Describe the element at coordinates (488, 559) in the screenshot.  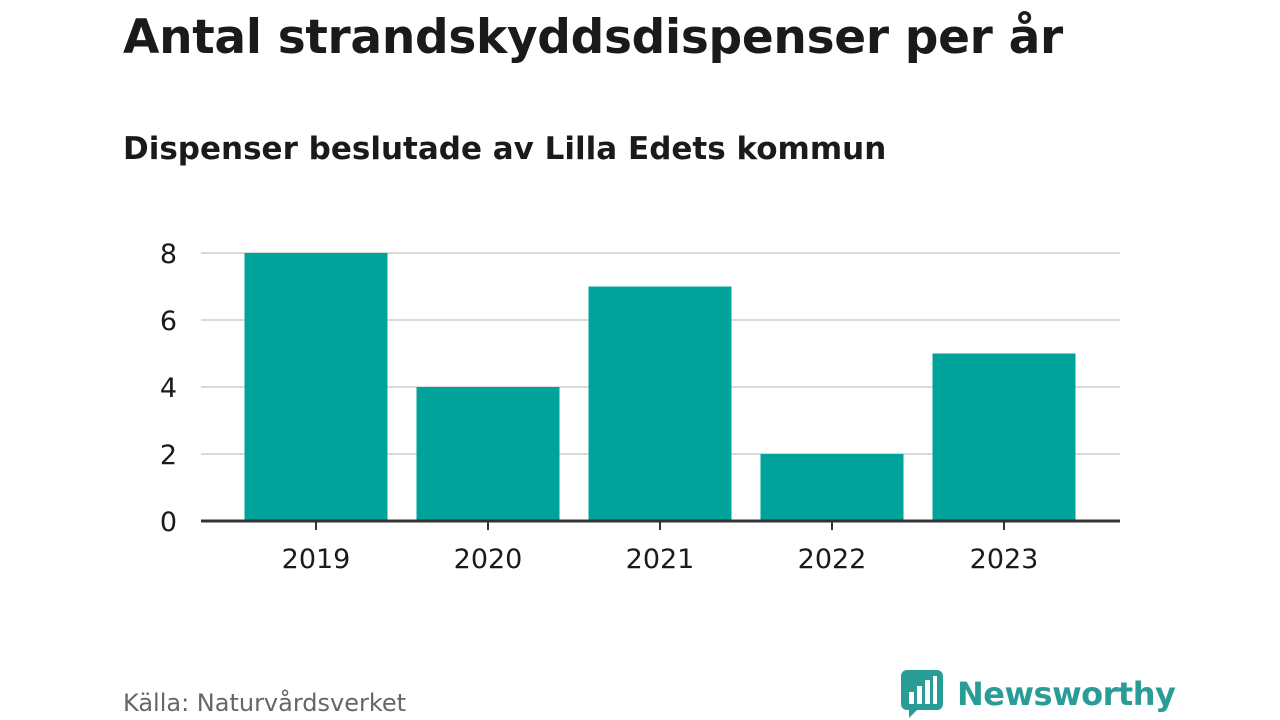
I see `x-tick-label: 2020` at that location.